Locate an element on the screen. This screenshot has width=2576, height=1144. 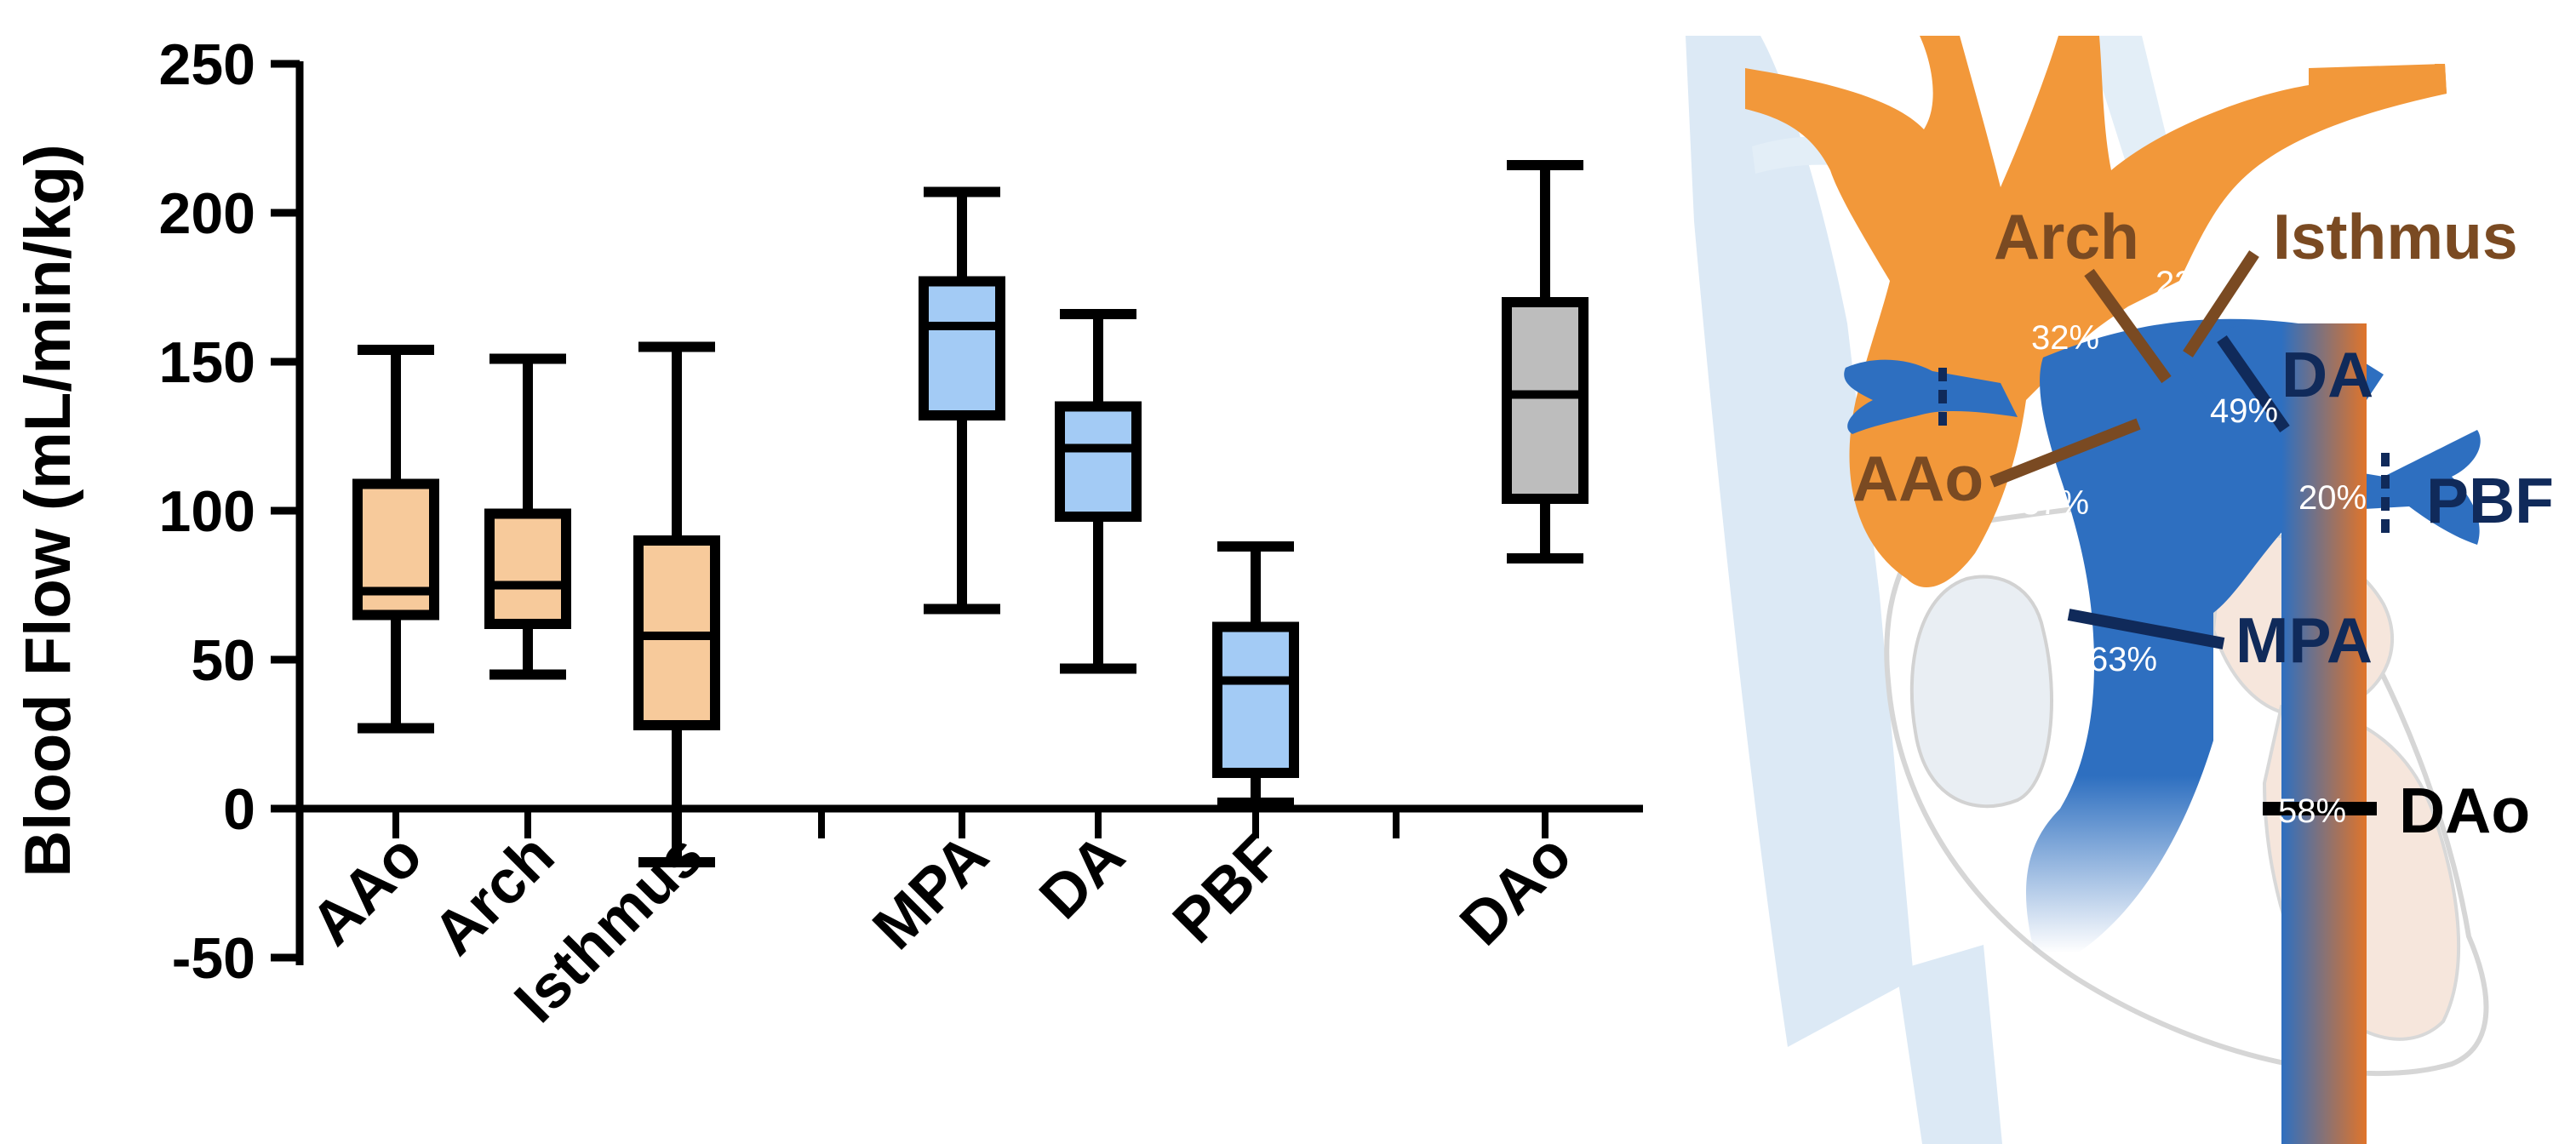
left-venous-branch is located at coordinates (2129, 103).